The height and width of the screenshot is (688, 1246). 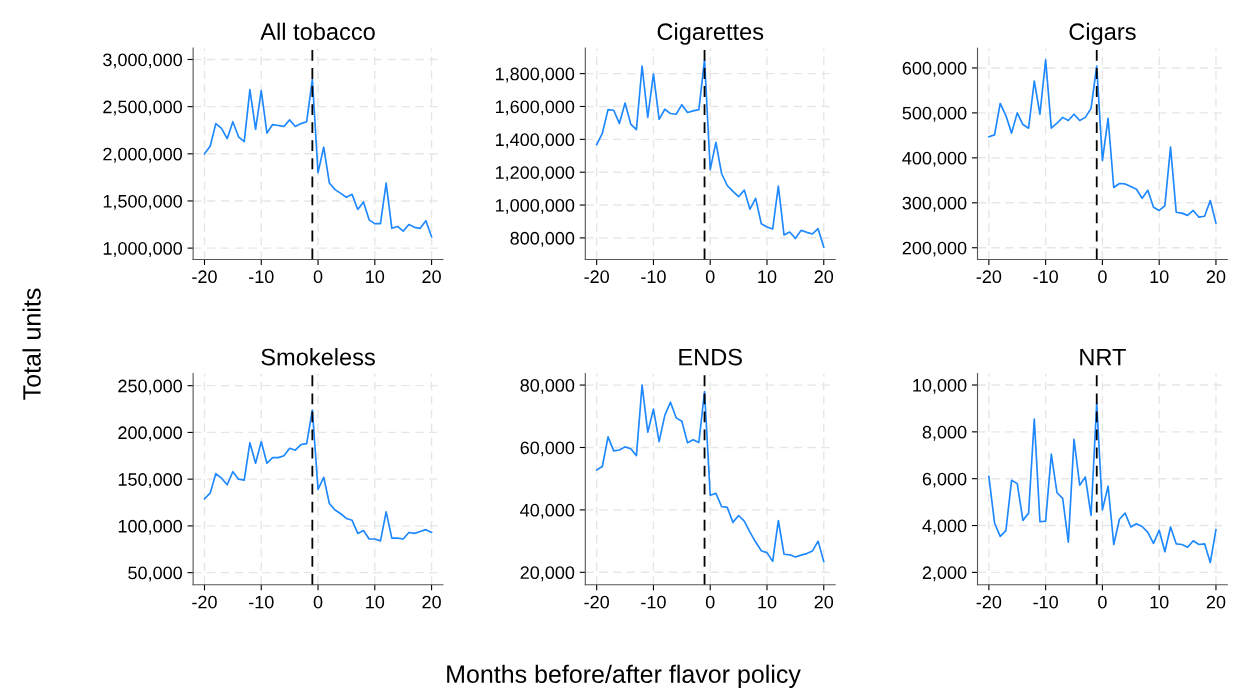 I want to click on y-tick-label: 8,000, so click(x=944, y=433).